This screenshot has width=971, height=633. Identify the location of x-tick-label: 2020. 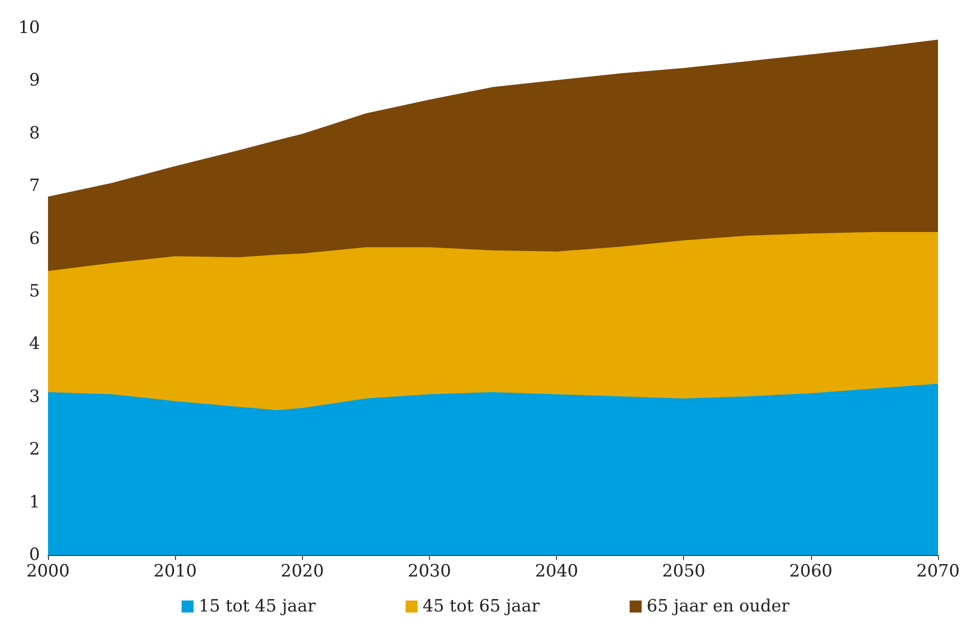
(302, 572).